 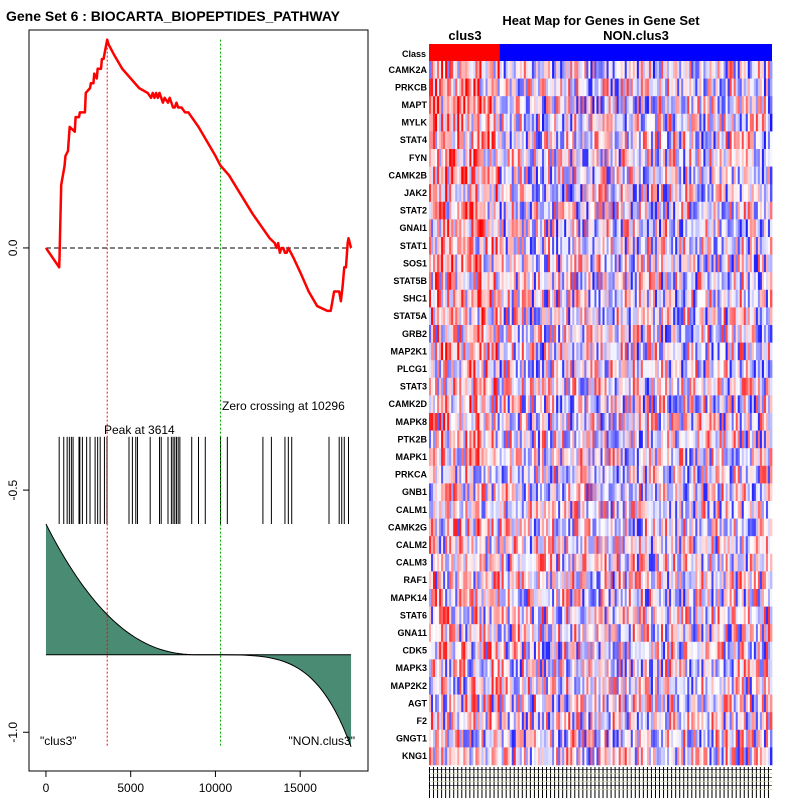 I want to click on heatmap-title: Heat Map for Genes in Gene Set, so click(x=601, y=20).